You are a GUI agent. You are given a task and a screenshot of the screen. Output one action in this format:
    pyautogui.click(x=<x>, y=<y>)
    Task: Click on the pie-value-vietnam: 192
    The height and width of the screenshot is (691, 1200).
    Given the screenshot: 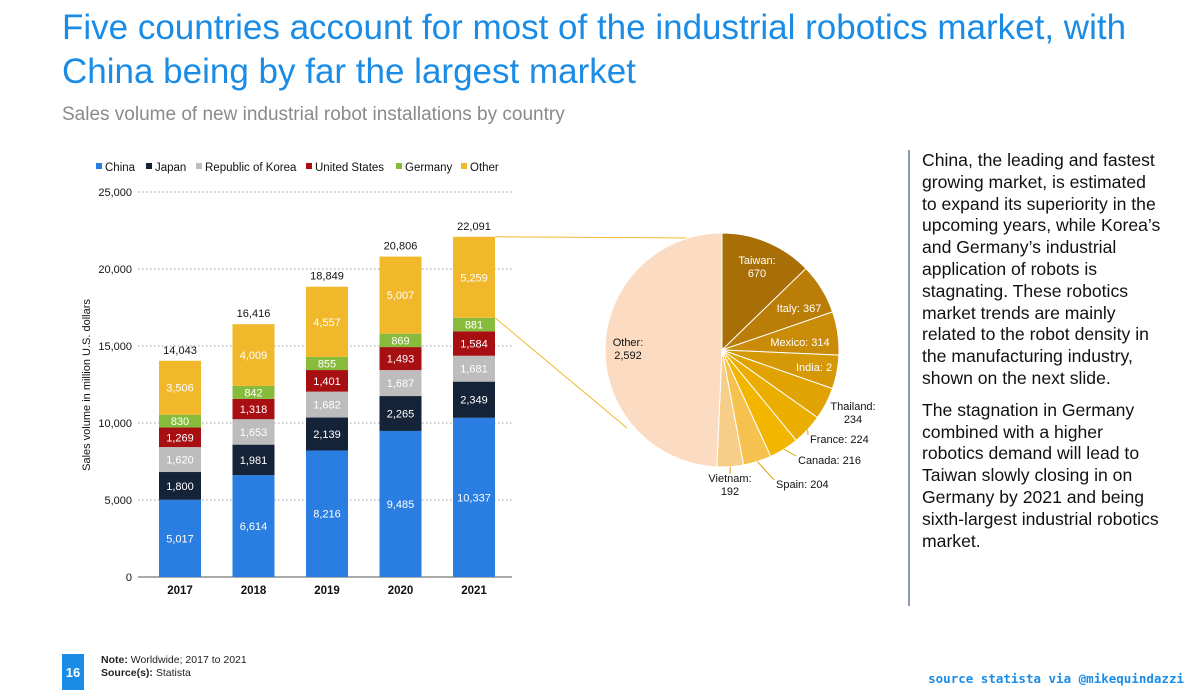 What is the action you would take?
    pyautogui.click(x=730, y=492)
    